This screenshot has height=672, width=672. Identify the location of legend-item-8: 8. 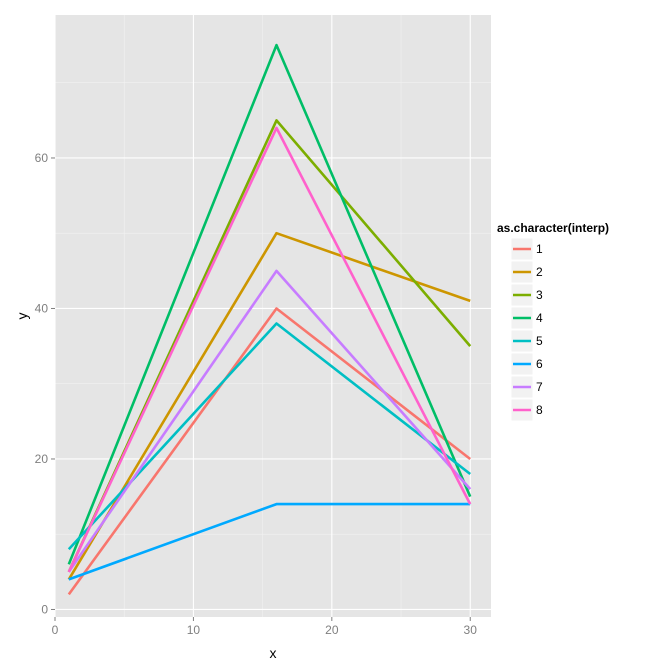
(526, 410).